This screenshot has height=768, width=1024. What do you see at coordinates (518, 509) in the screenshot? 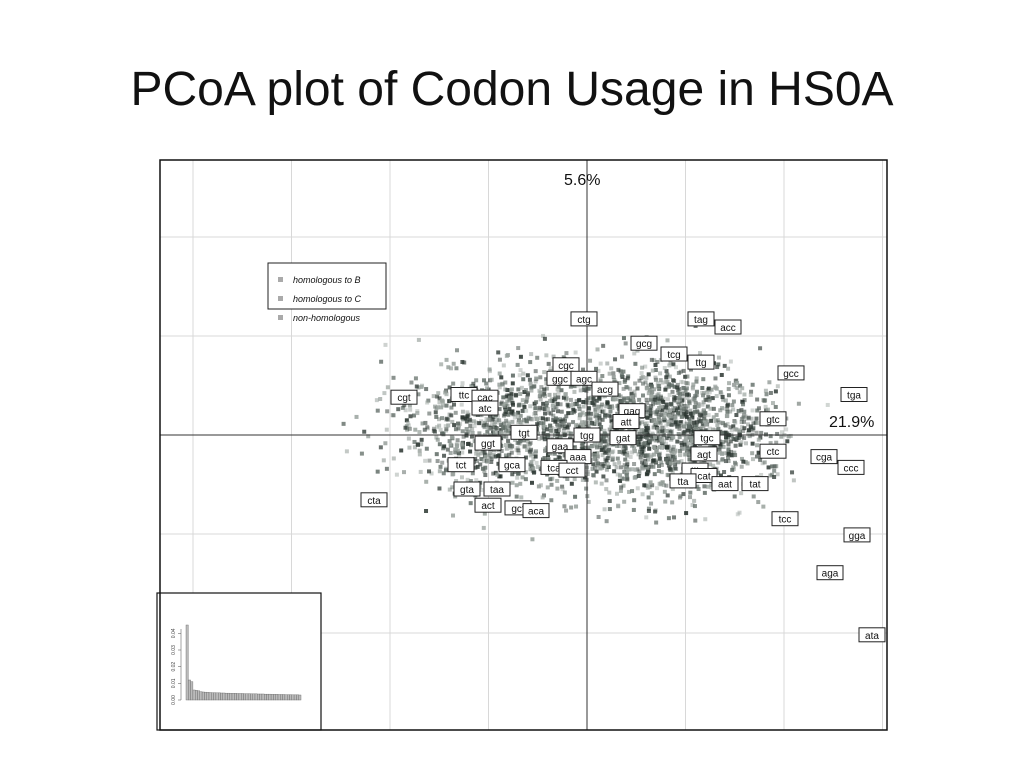
I see `codon-label-text: gct` at bounding box center [518, 509].